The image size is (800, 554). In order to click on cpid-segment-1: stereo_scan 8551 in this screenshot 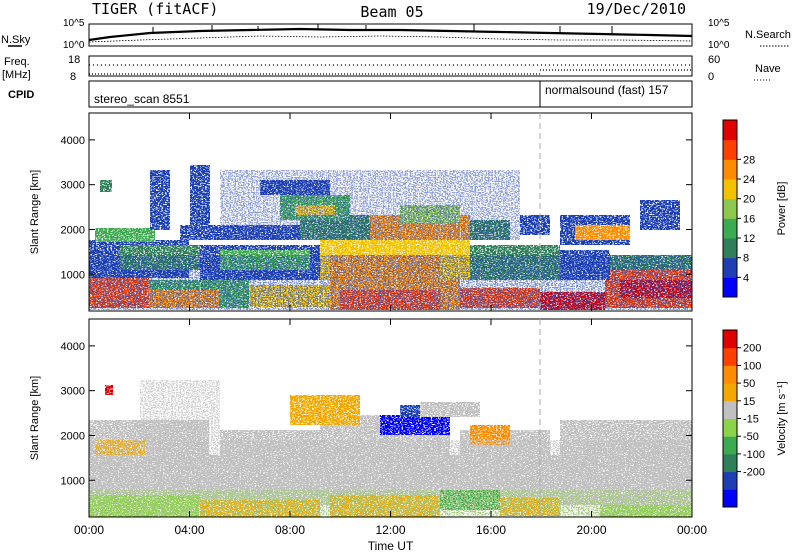, I will do `click(142, 99)`.